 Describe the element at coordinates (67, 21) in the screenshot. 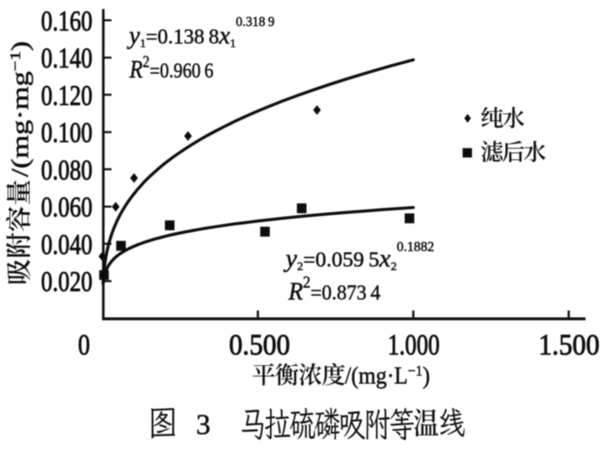

I see `svg-text: 0.160` at that location.